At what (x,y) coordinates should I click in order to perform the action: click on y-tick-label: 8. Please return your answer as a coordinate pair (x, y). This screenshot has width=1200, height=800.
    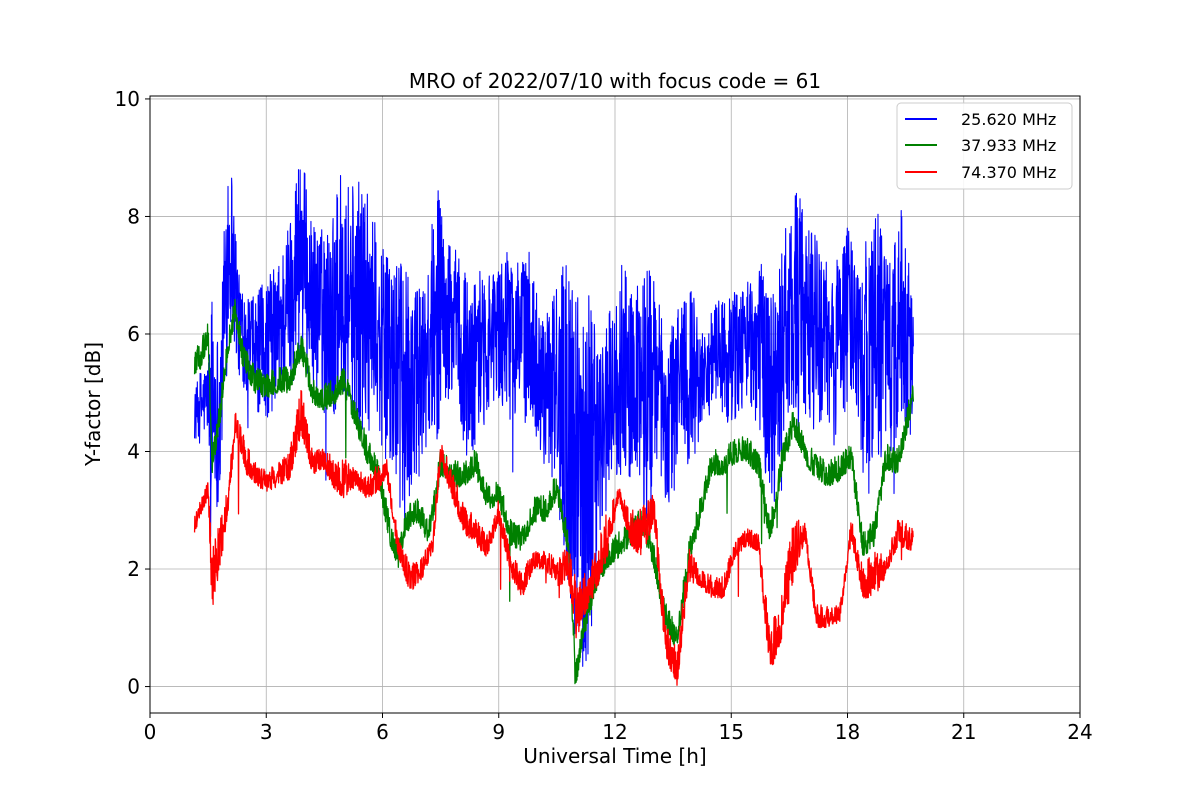
    Looking at the image, I should click on (133, 216).